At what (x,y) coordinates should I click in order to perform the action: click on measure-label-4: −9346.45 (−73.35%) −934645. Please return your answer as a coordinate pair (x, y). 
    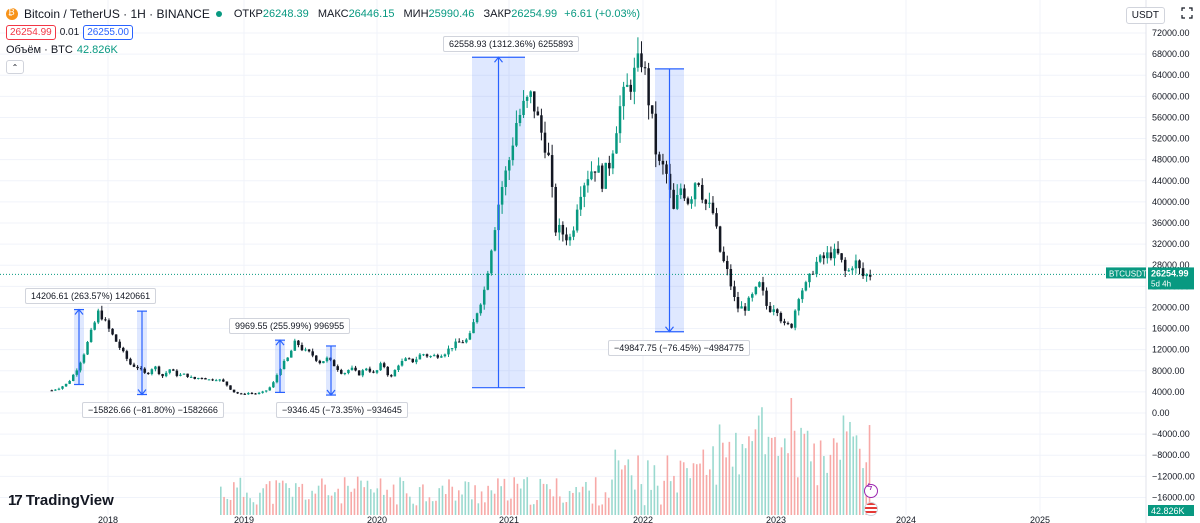
    Looking at the image, I should click on (342, 410).